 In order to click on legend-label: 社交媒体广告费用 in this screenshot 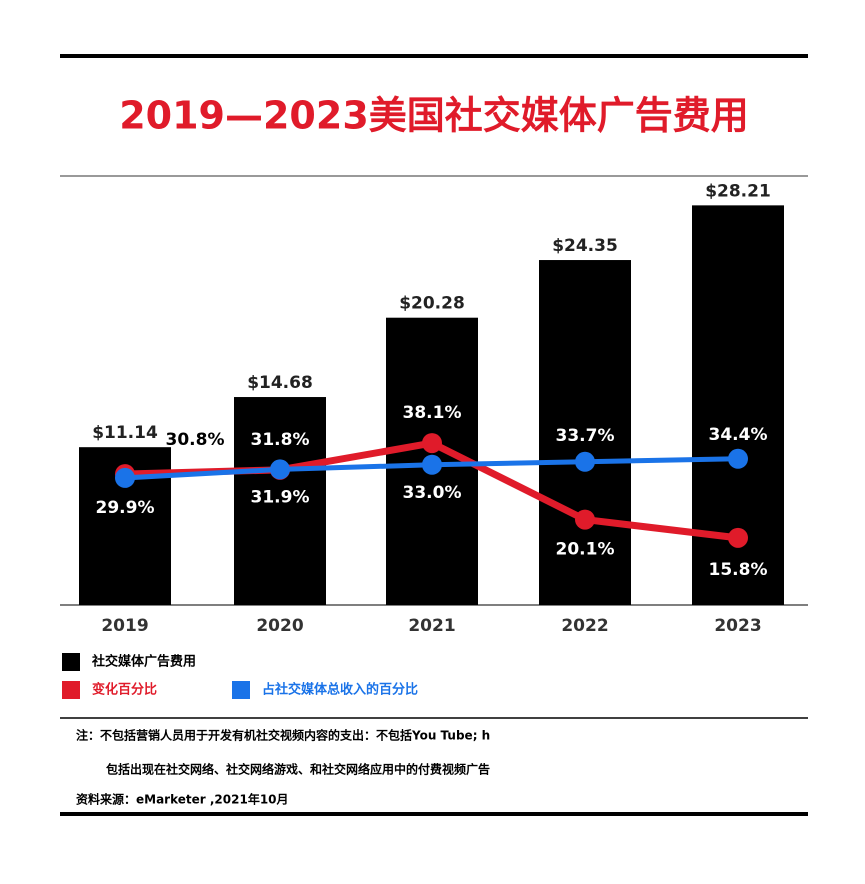, I will do `click(143, 662)`.